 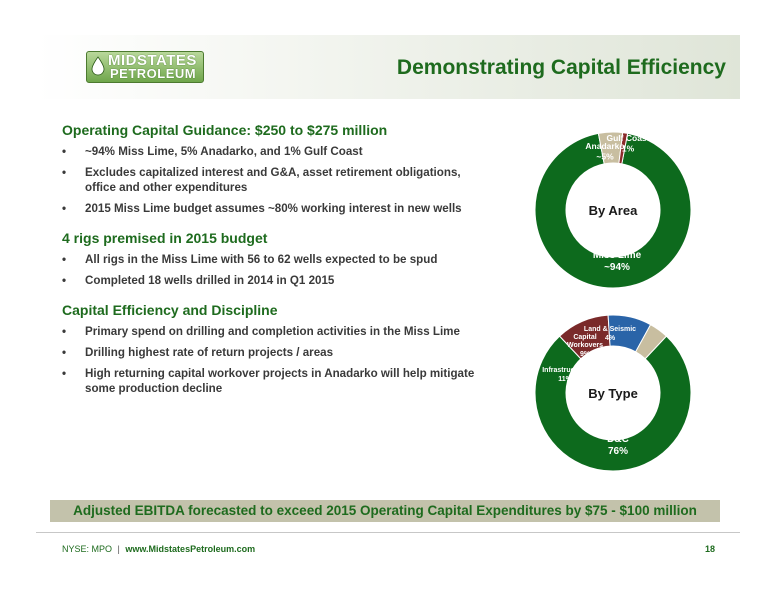 What do you see at coordinates (152, 60) in the screenshot?
I see `logo-line1: MIDSTATES` at bounding box center [152, 60].